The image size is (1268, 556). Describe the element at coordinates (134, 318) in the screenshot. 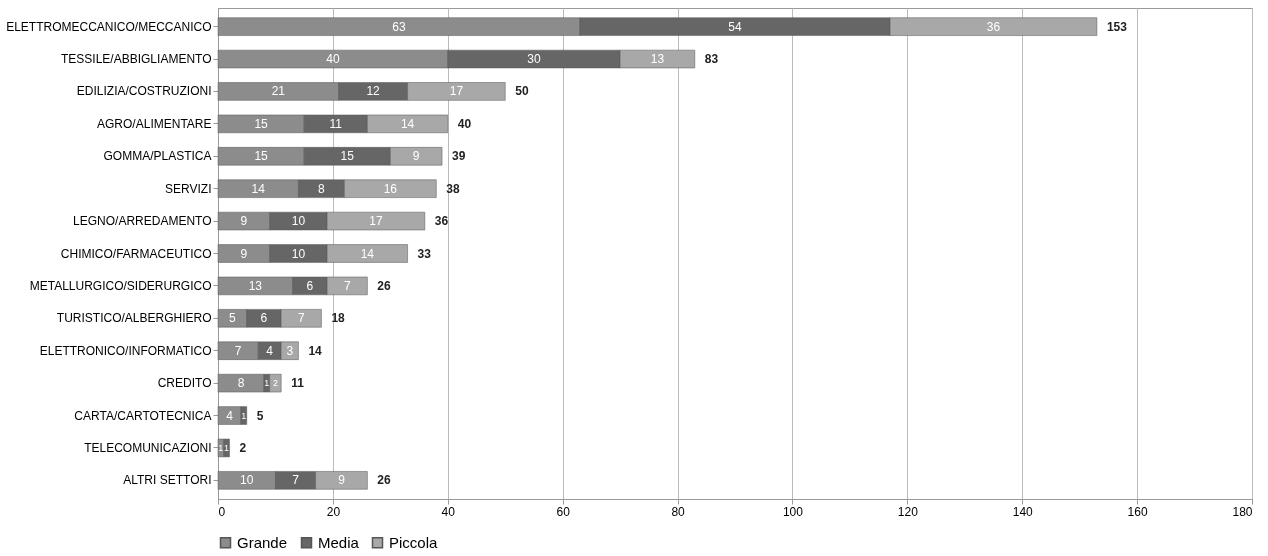

I see `y-tick-label: TURISTICO/ALBERGHIERO` at that location.